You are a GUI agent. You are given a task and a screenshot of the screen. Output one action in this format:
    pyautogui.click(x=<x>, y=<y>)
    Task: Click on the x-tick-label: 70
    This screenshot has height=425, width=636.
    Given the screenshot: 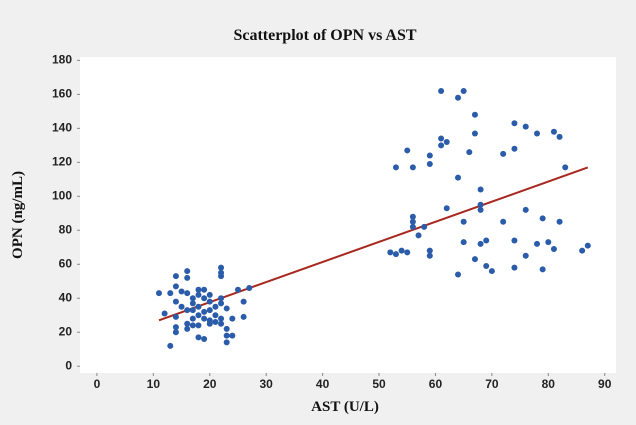 What is the action you would take?
    pyautogui.click(x=492, y=384)
    